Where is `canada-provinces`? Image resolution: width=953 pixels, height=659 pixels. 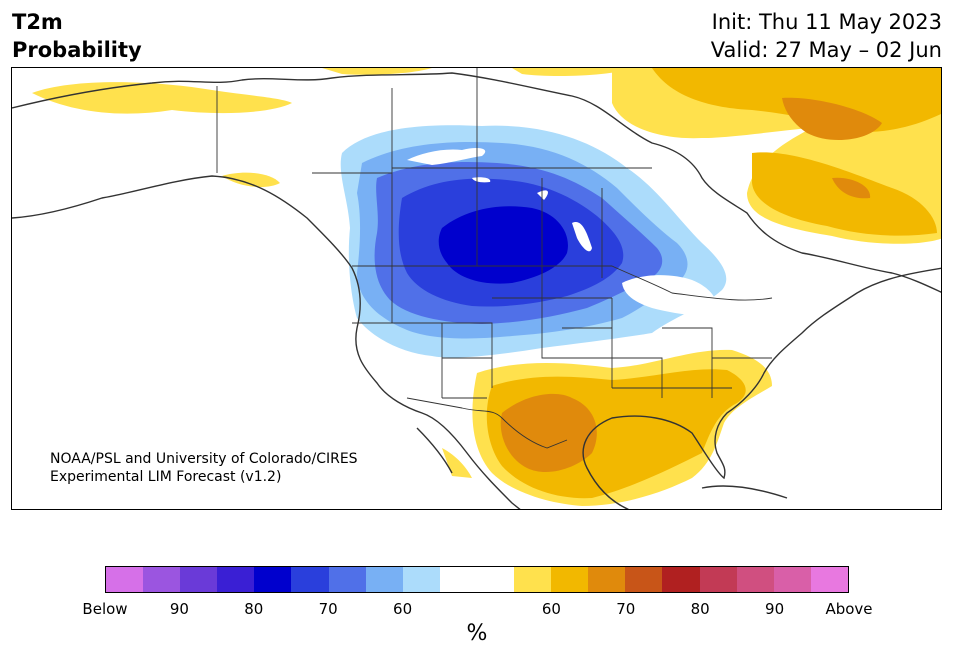 canada-provinces is located at coordinates (482, 173).